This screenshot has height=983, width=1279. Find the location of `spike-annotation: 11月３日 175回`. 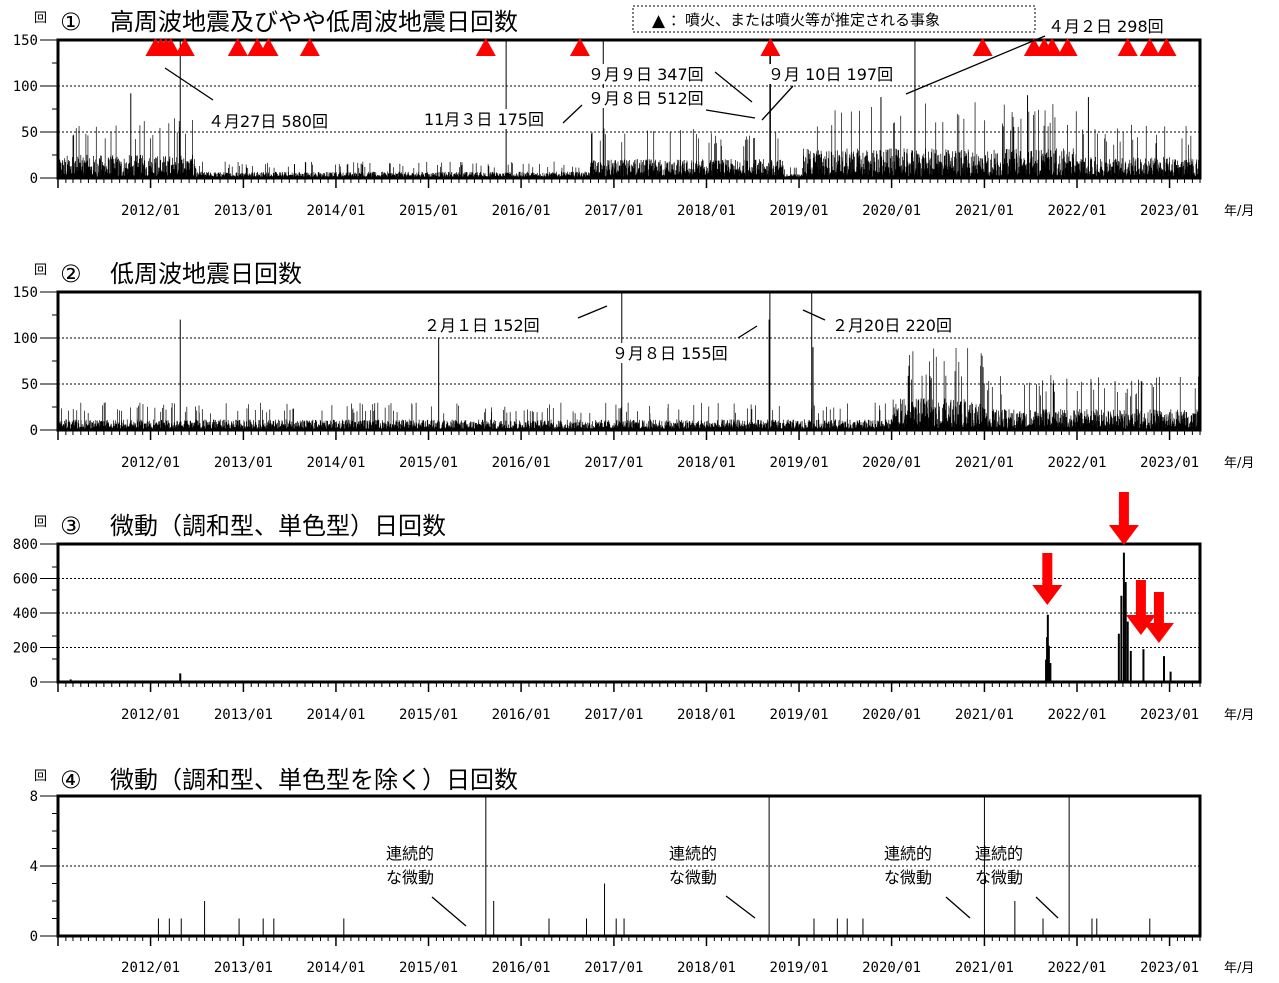

spike-annotation: 11月３日 175回 is located at coordinates (484, 119).